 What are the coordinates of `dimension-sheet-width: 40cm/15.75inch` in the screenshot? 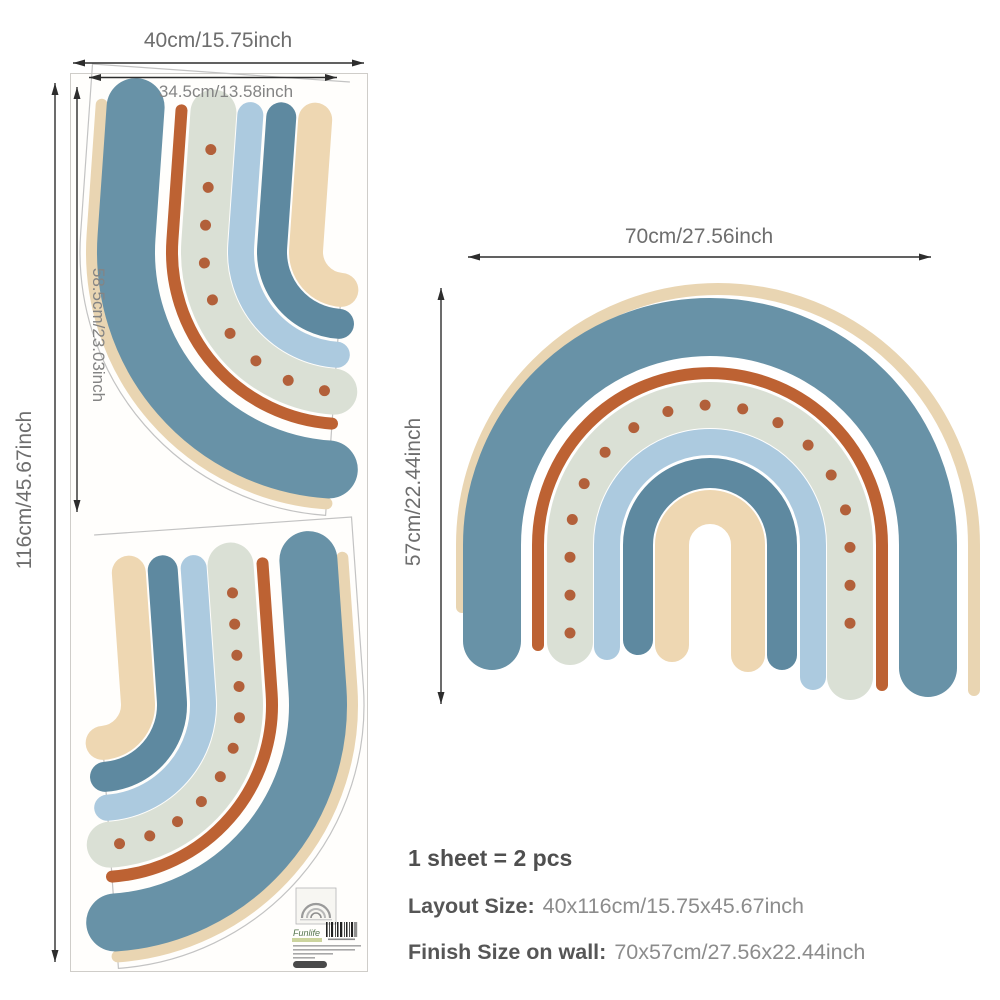 It's located at (218, 48).